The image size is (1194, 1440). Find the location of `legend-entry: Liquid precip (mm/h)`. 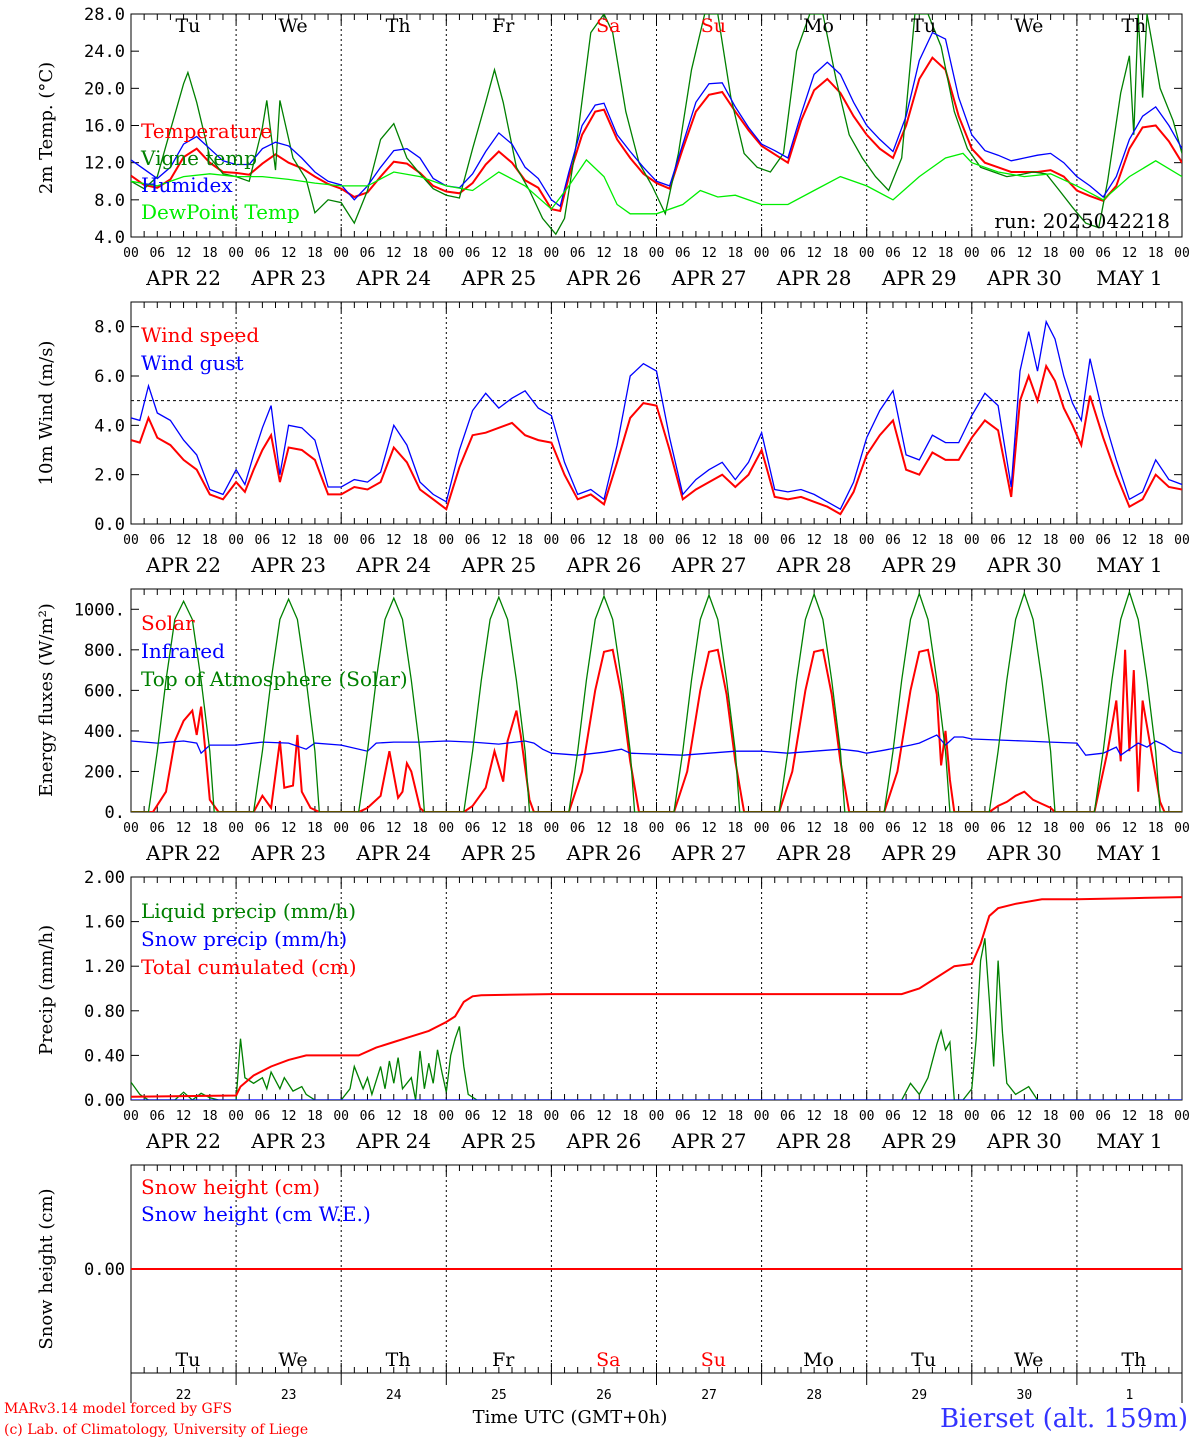

legend-entry: Liquid precip (mm/h) is located at coordinates (248, 911).